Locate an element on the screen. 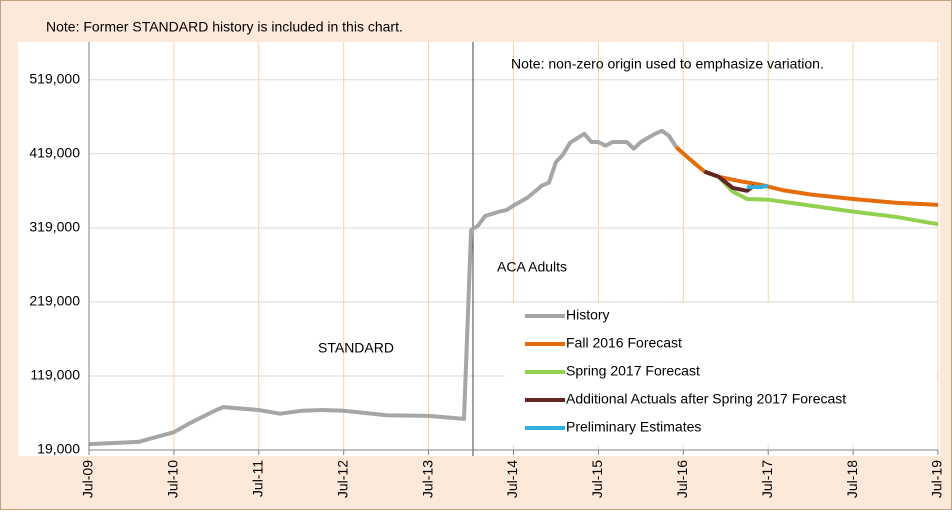 The width and height of the screenshot is (952, 515). legend-label: Preliminary Estimates is located at coordinates (633, 427).